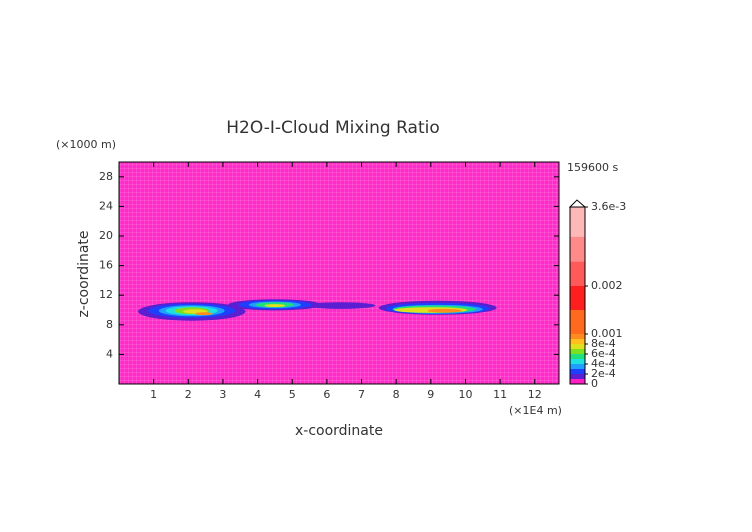  I want to click on x-tick-label: 7, so click(361, 394).